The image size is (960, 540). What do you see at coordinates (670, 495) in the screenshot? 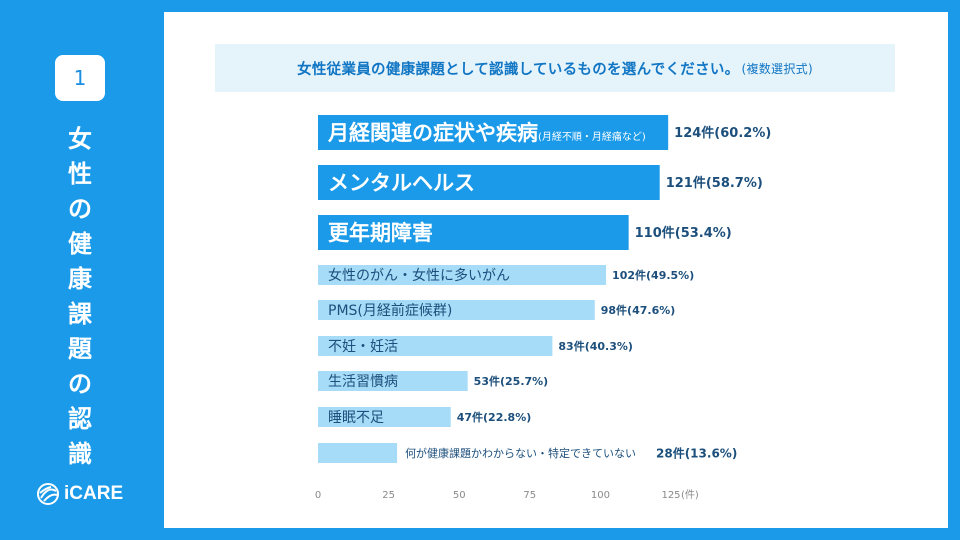
I see `x-tick-label: 125` at bounding box center [670, 495].